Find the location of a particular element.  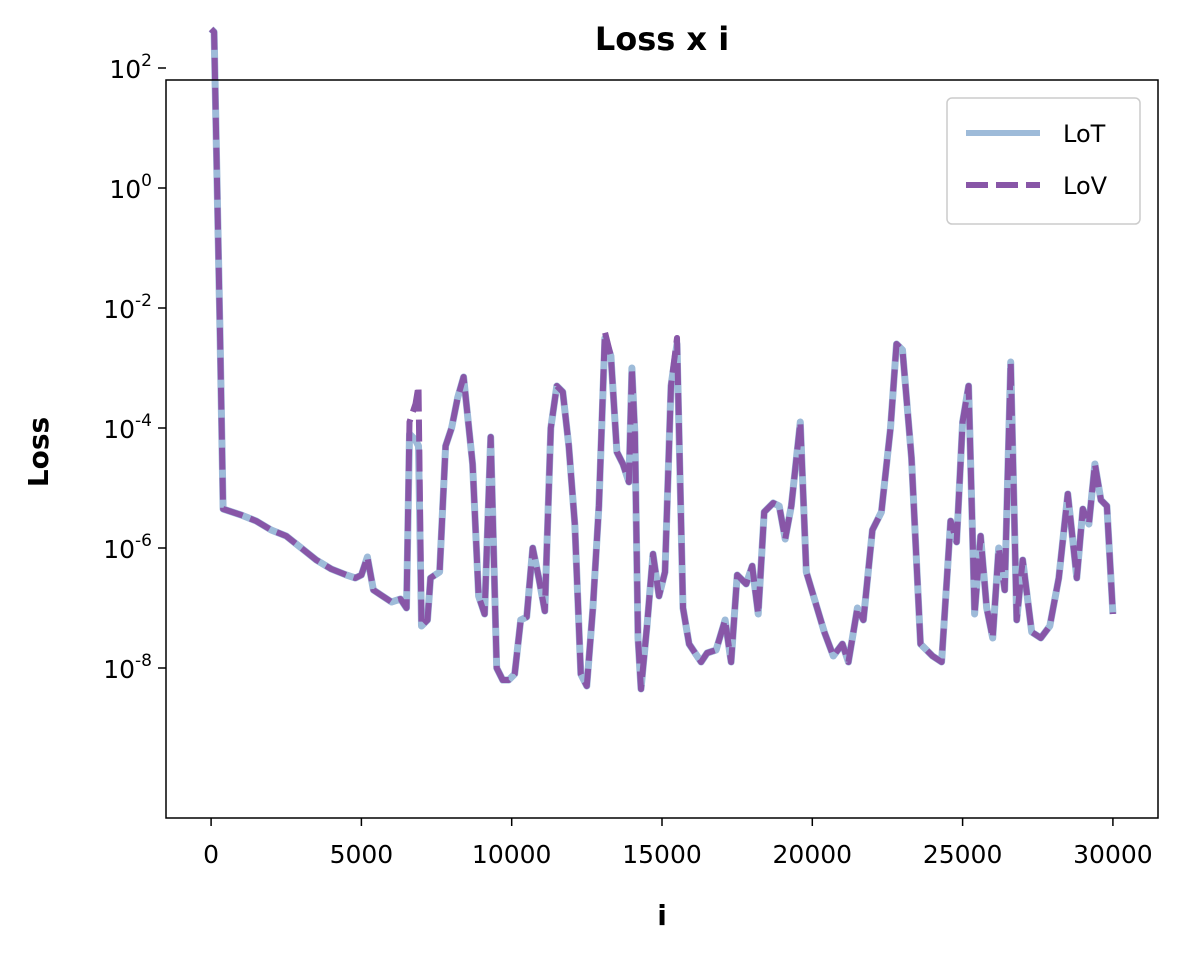

x-tick-label: 20000 is located at coordinates (813, 854).